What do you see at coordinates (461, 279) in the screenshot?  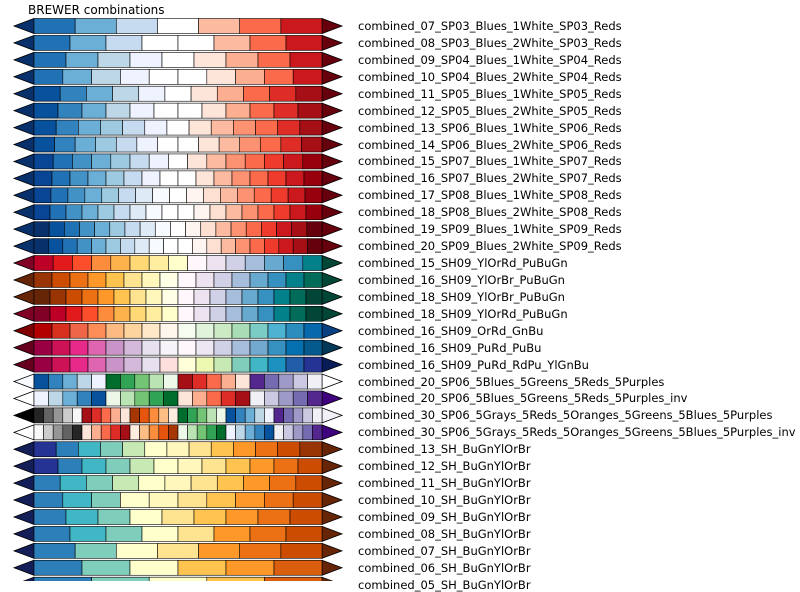 I see `colorbar-label: combined_16_SH09_YlOrBr_PuBuGn` at bounding box center [461, 279].